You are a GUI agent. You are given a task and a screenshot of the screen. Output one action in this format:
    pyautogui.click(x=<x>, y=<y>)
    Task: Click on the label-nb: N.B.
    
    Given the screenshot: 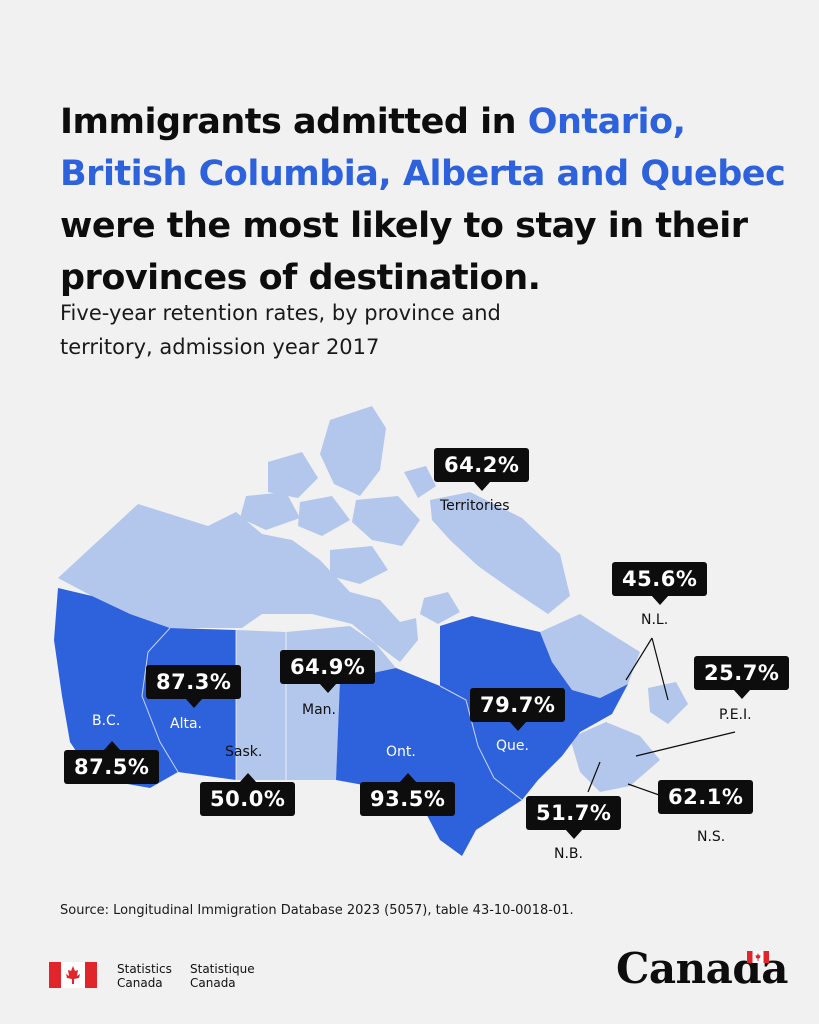 What is the action you would take?
    pyautogui.click(x=568, y=854)
    